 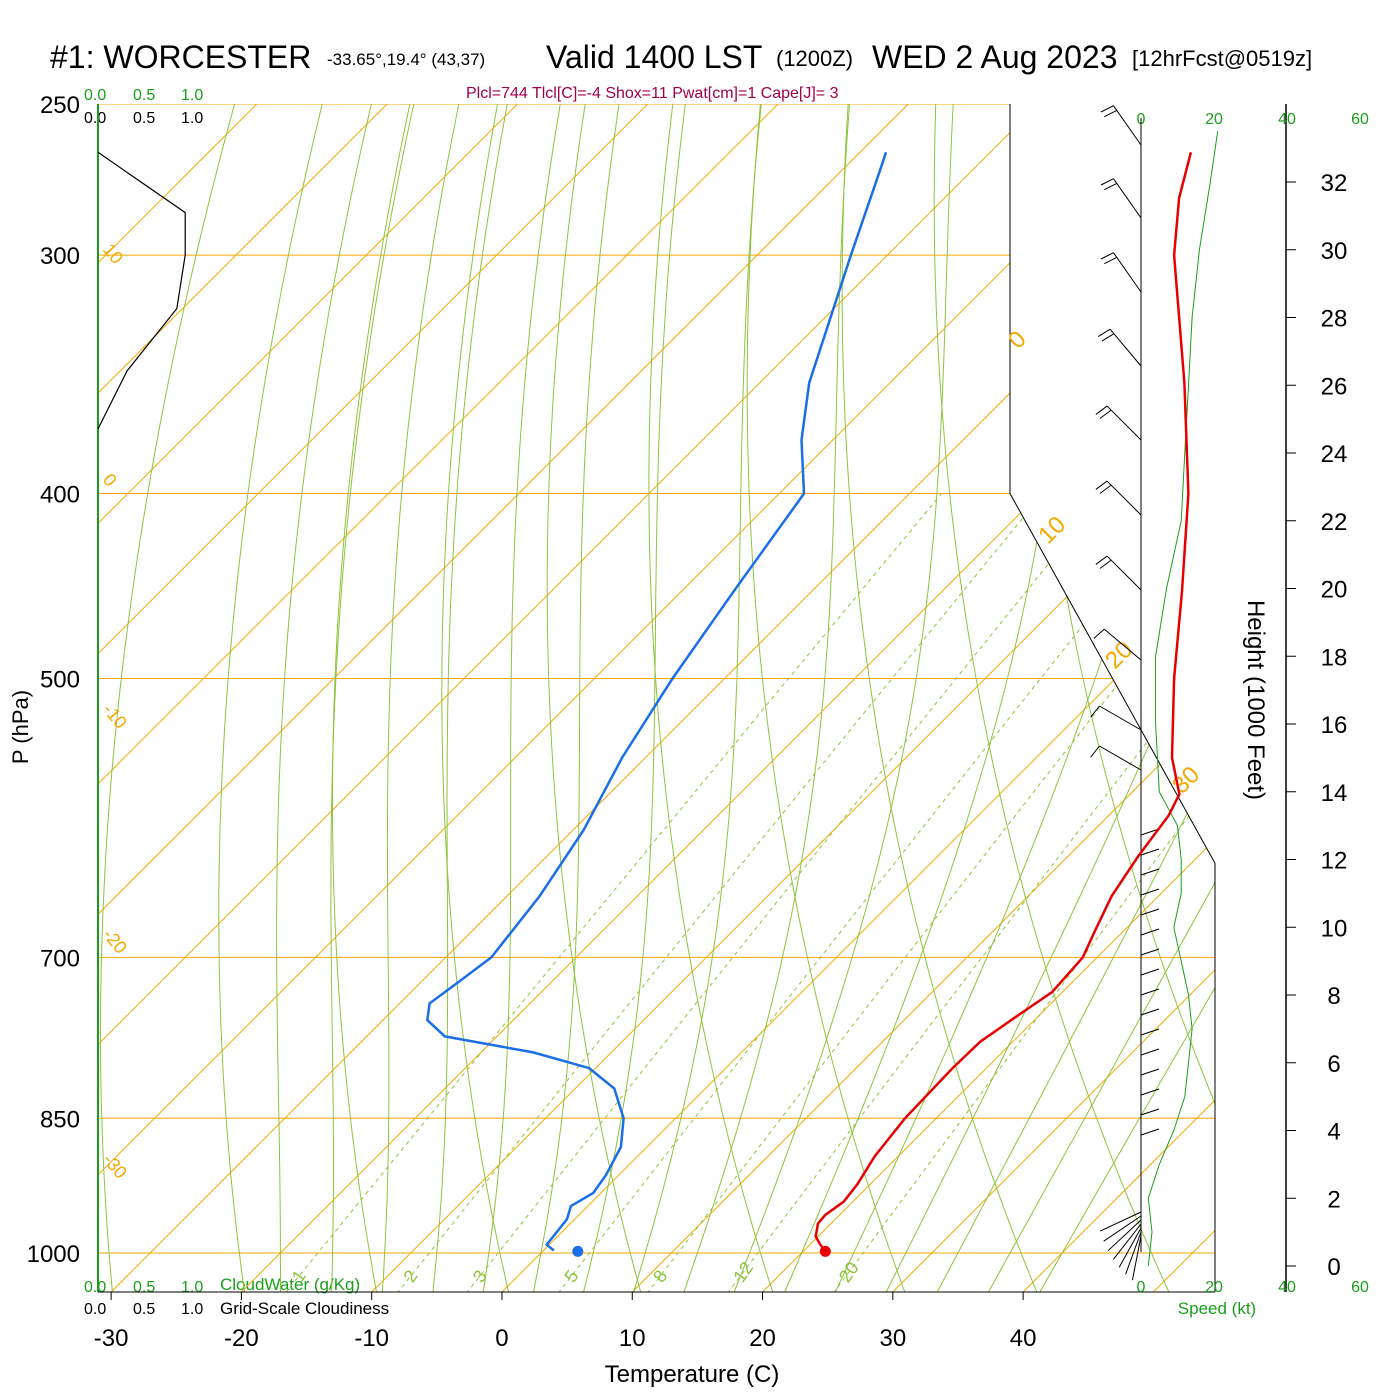 What do you see at coordinates (1214, 119) in the screenshot?
I see `wind-speed-tick-top: 20` at bounding box center [1214, 119].